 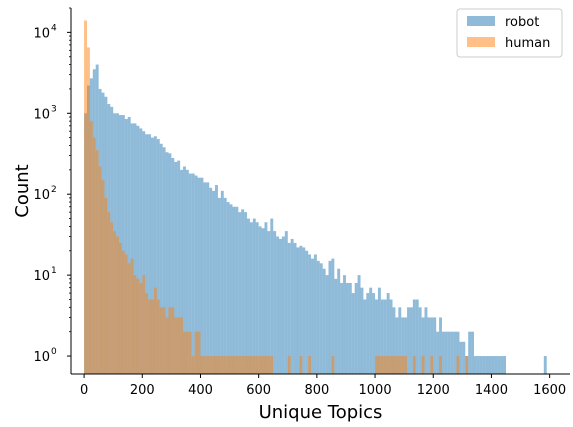 I want to click on legend-swatch-robot, so click(x=481, y=21).